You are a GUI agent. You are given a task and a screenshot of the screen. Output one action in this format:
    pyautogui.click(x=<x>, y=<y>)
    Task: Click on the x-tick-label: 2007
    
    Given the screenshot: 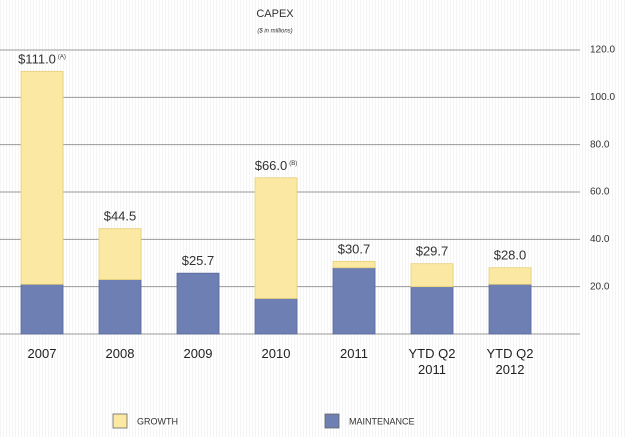 What is the action you would take?
    pyautogui.click(x=42, y=353)
    